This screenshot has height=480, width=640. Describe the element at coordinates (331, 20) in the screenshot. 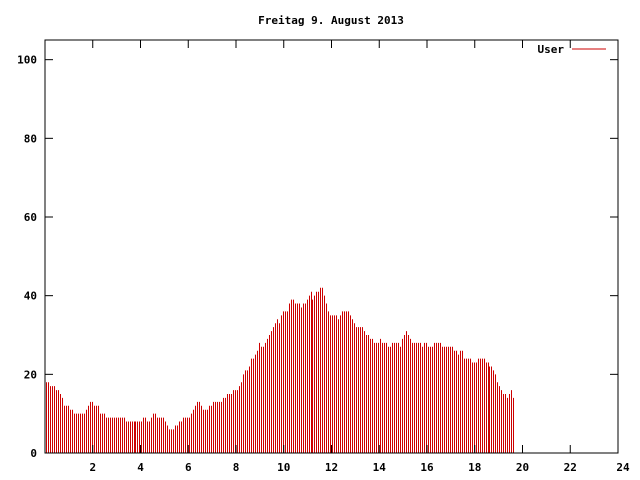

I see `chart-title: Freitag 9. August 2013` at that location.